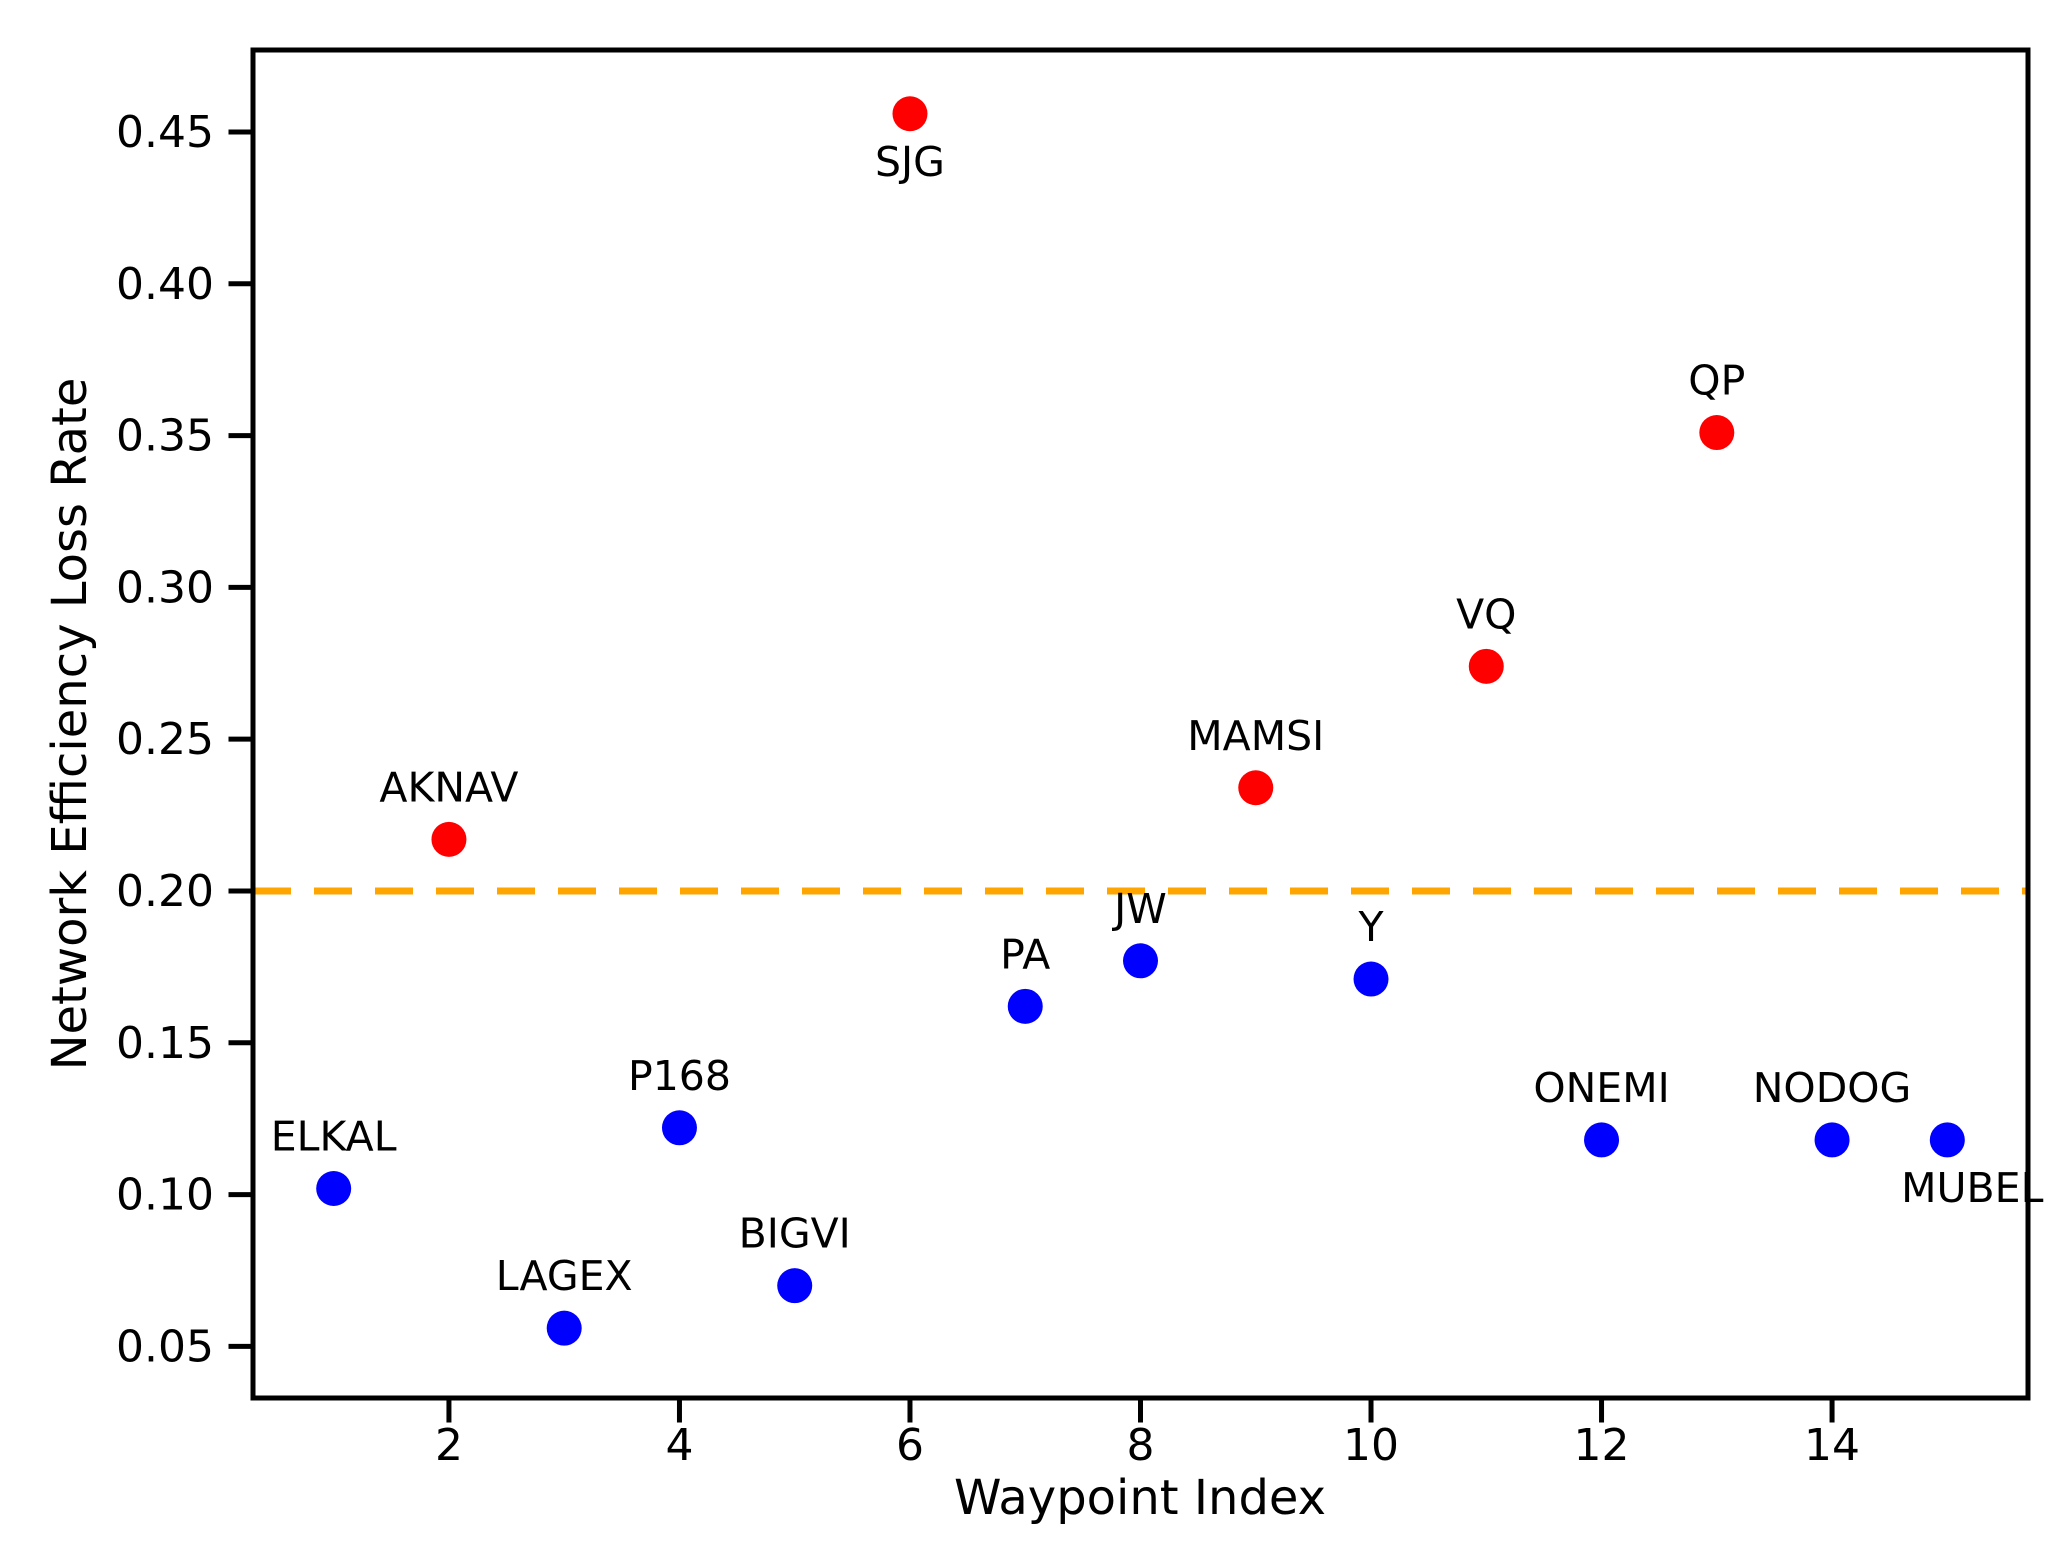 The height and width of the screenshot is (1554, 2065). I want to click on y-tick-label-0.30: 0.30, so click(165, 587).